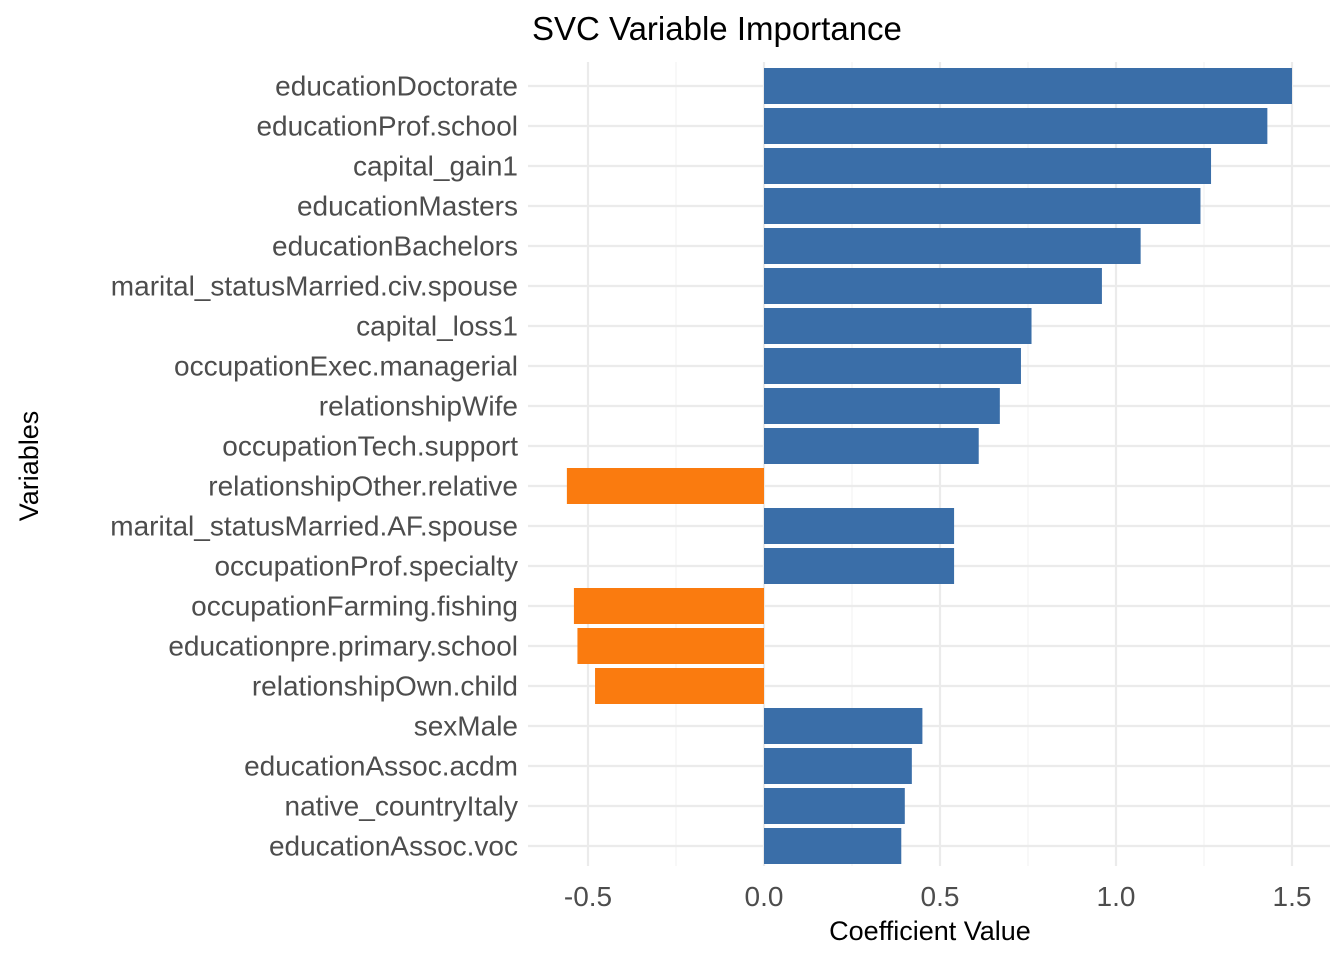  Describe the element at coordinates (418, 406) in the screenshot. I see `category-label: relationshipWife` at that location.